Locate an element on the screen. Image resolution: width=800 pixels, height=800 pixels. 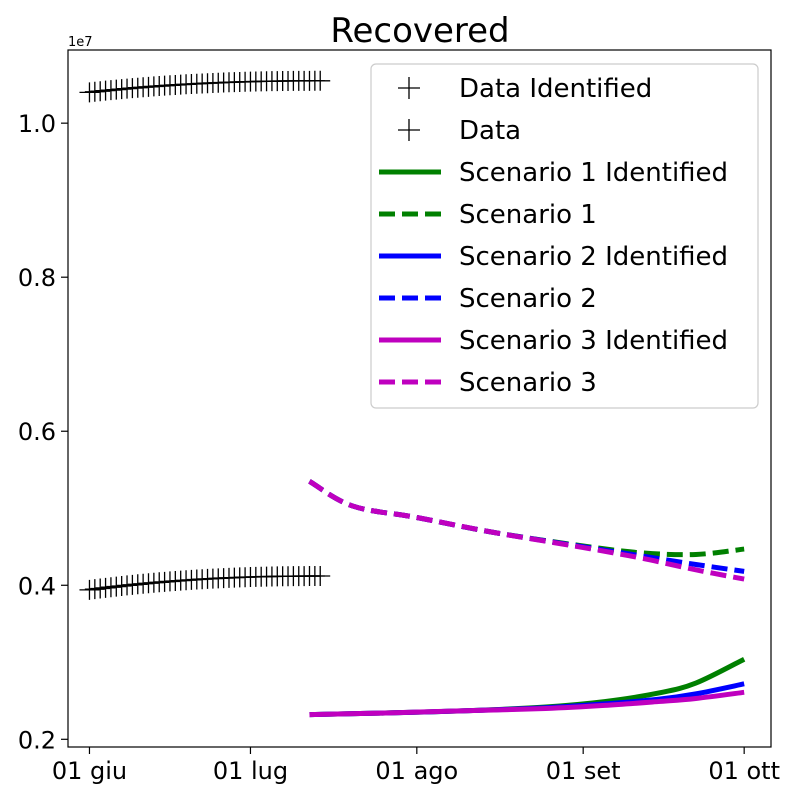
series-scenario-3-identified is located at coordinates (527, 703).